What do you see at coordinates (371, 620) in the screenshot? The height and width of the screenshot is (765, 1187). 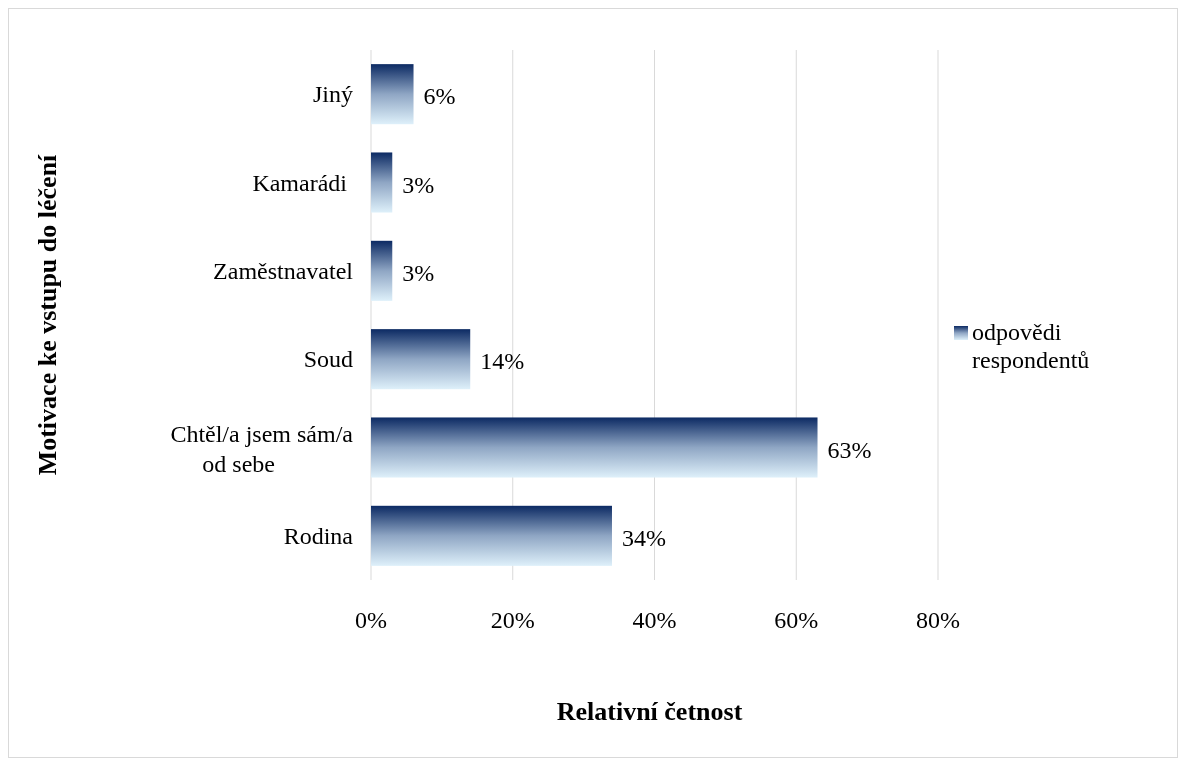 I see `x-tick-label: 0%` at bounding box center [371, 620].